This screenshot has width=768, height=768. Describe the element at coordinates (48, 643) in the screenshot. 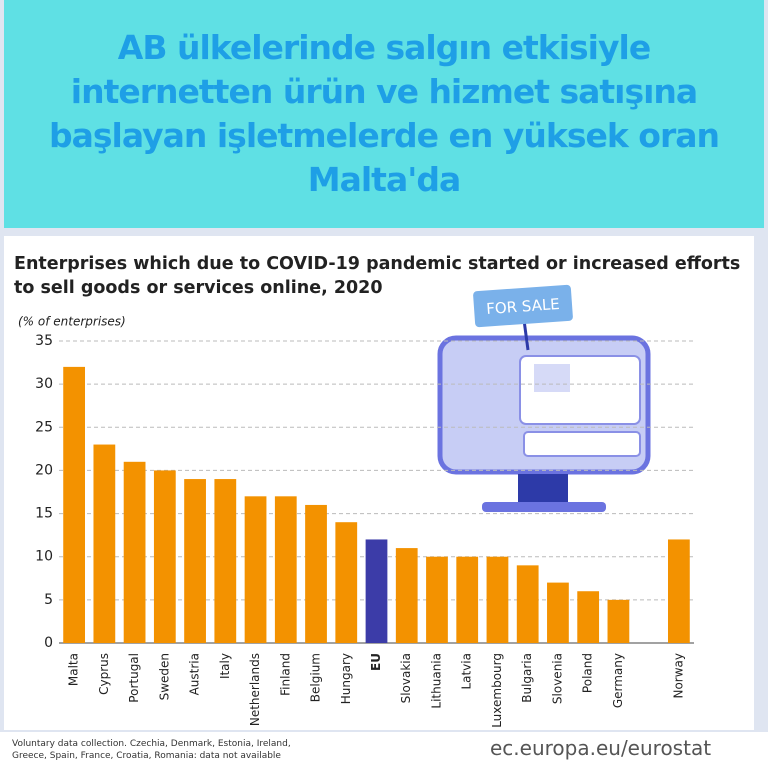

I see `y-tick-label: 0` at that location.